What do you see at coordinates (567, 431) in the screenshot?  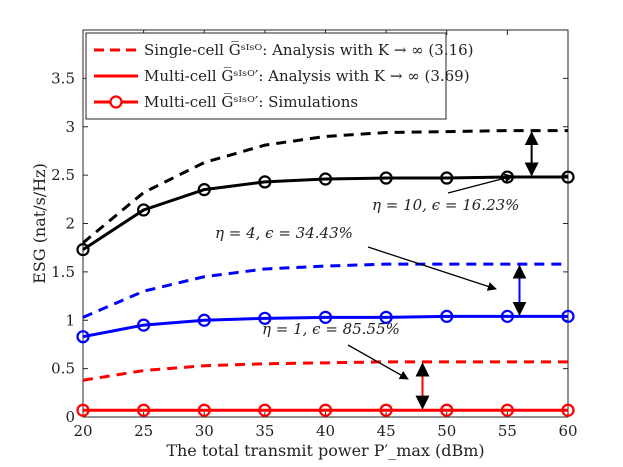 I see `x-tick-label: 60` at bounding box center [567, 431].